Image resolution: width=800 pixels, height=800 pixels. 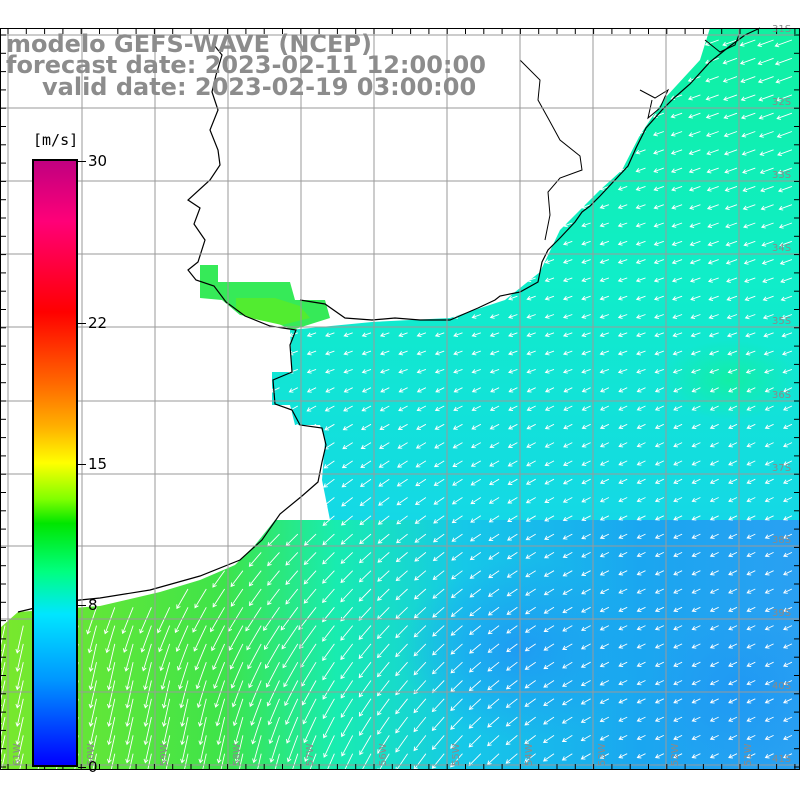 I want to click on lat-label: 40S, so click(x=781, y=686).